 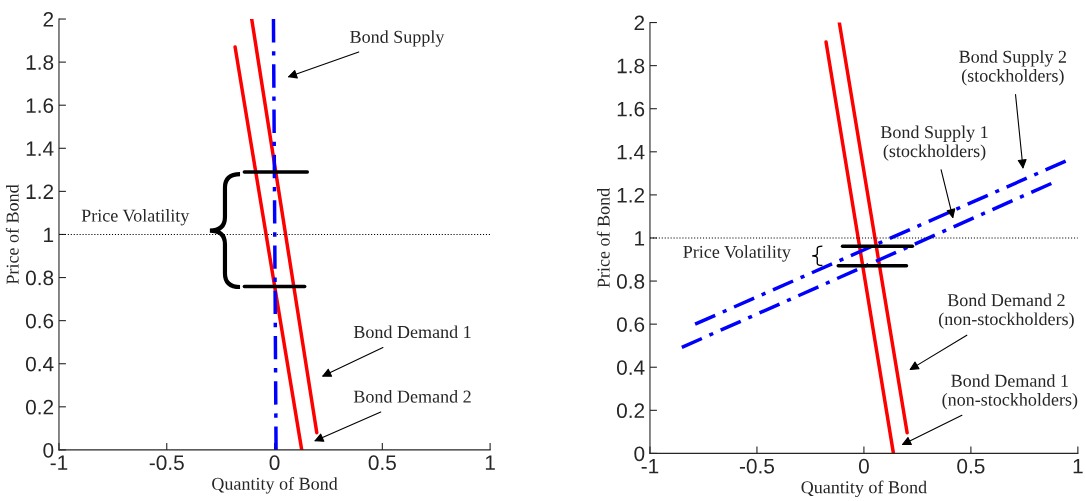 What do you see at coordinates (412, 396) in the screenshot?
I see `annotation: Bond Demand 2` at bounding box center [412, 396].